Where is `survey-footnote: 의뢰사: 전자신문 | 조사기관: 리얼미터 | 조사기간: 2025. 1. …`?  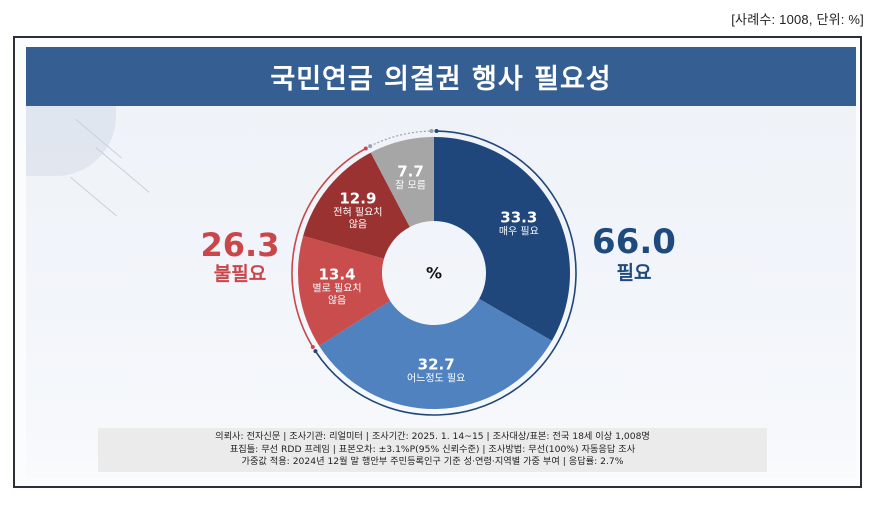 survey-footnote: 의뢰사: 전자신문 | 조사기관: 리얼미터 | 조사기간: 2025. 1. … is located at coordinates (432, 450).